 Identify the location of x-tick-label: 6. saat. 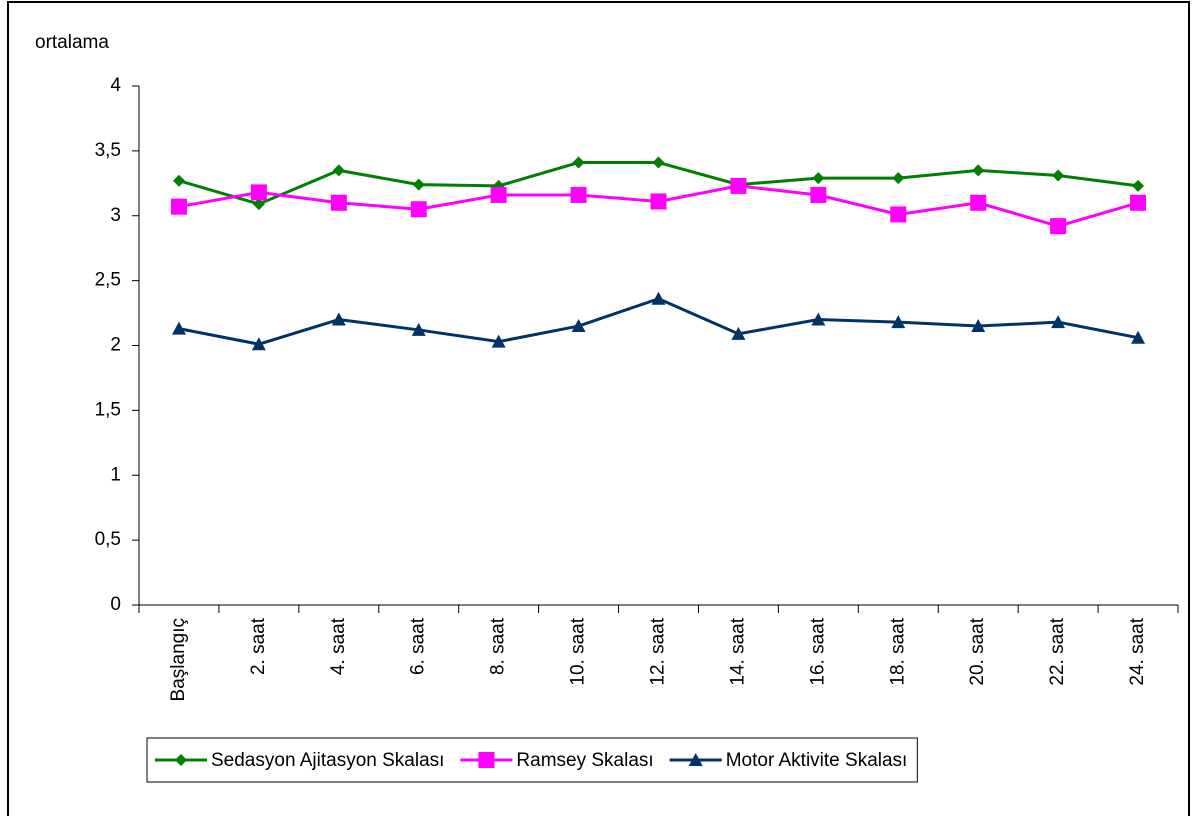
(418, 646).